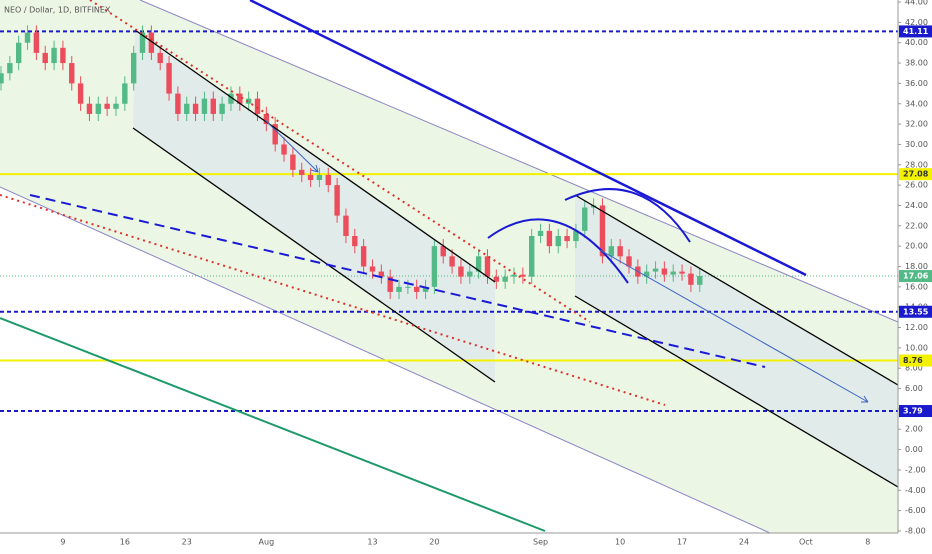  I want to click on x-tick-label: Sep, so click(540, 542).